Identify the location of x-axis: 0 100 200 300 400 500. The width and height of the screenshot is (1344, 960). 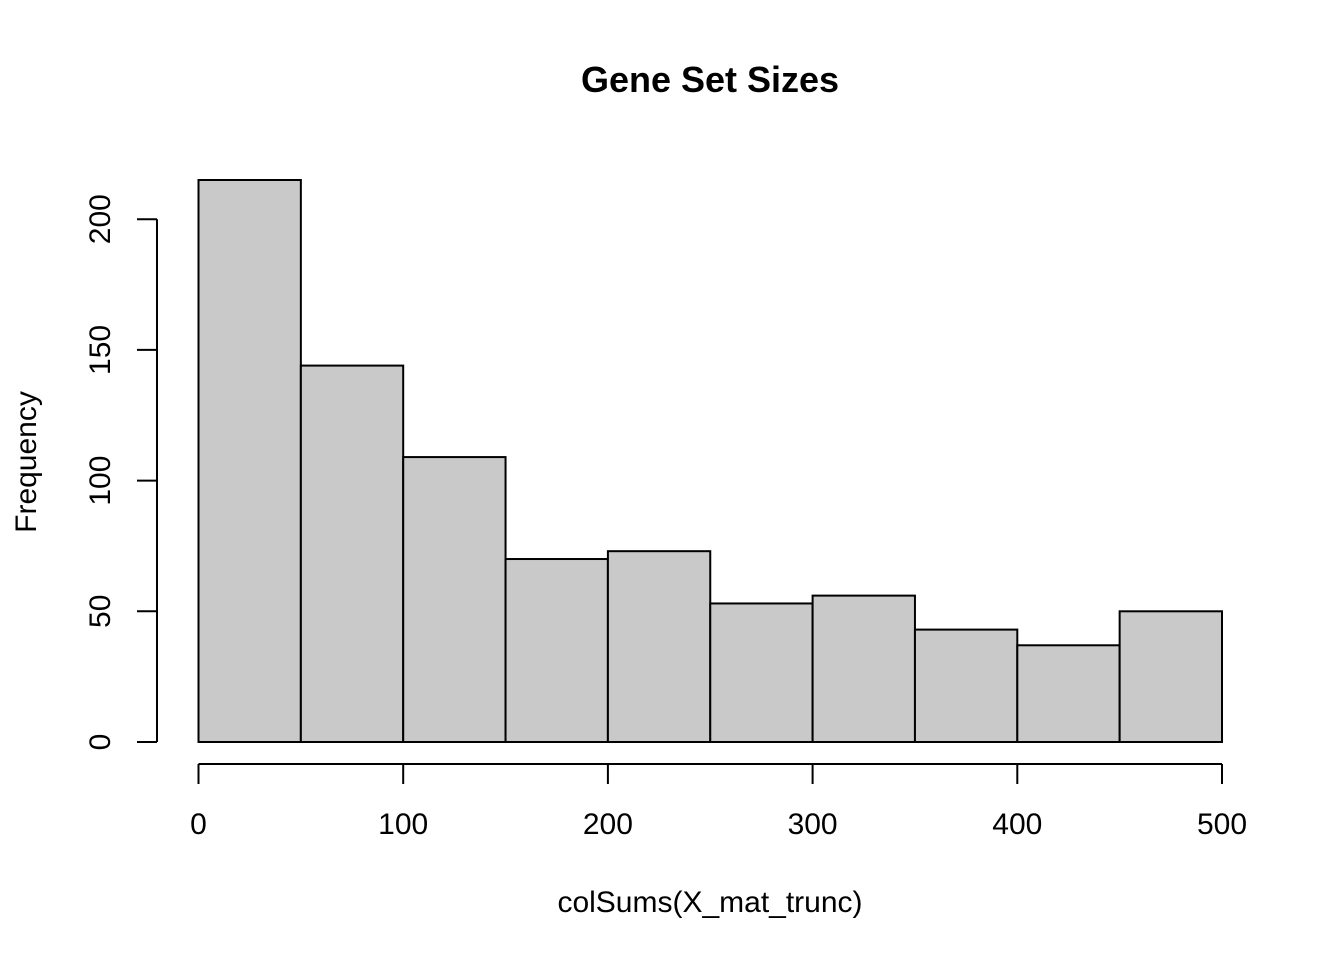
(718, 802).